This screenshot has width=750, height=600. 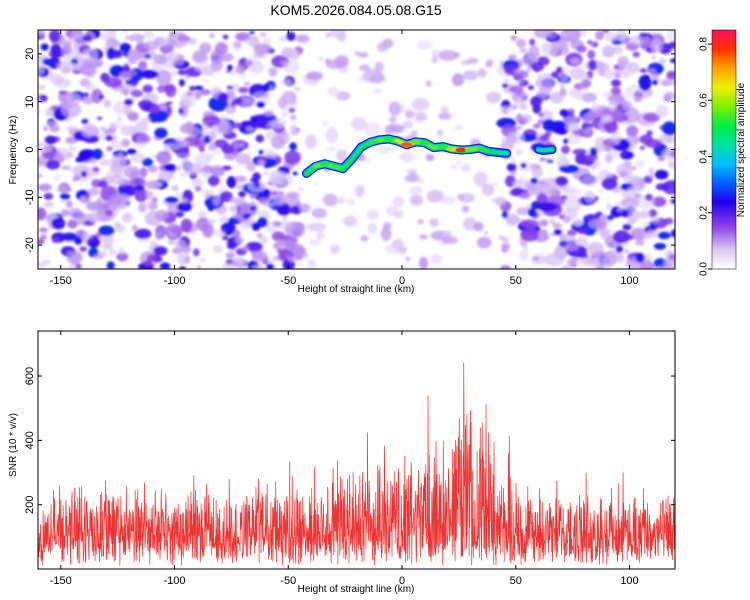 I want to click on heatmap-y-label: Frequency (Hz), so click(x=13, y=150).